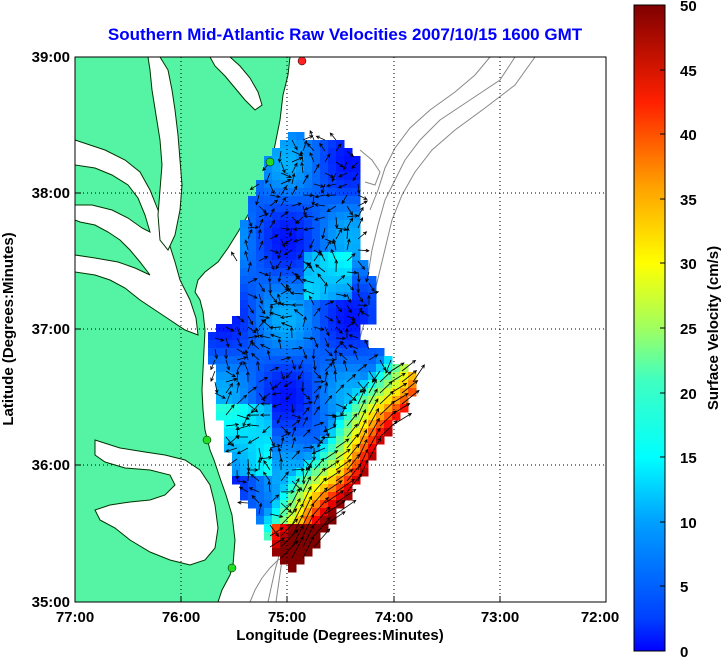 The width and height of the screenshot is (724, 659). What do you see at coordinates (8, 328) in the screenshot?
I see `y-axis-label: Latitude (Degrees:Minutes)` at bounding box center [8, 328].